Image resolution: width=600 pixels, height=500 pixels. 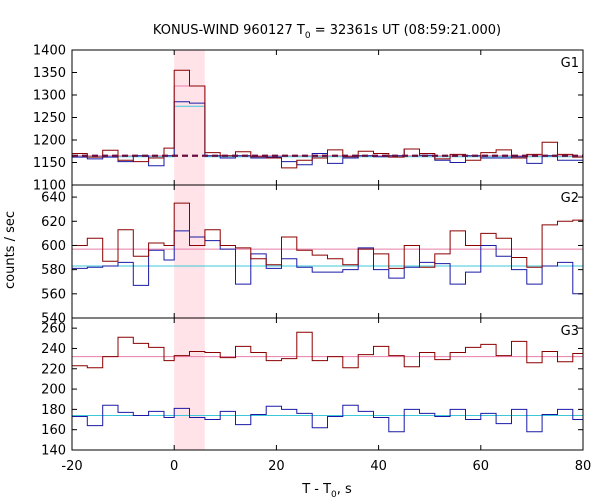 What do you see at coordinates (481, 466) in the screenshot?
I see `x-tick-label: 60` at bounding box center [481, 466].